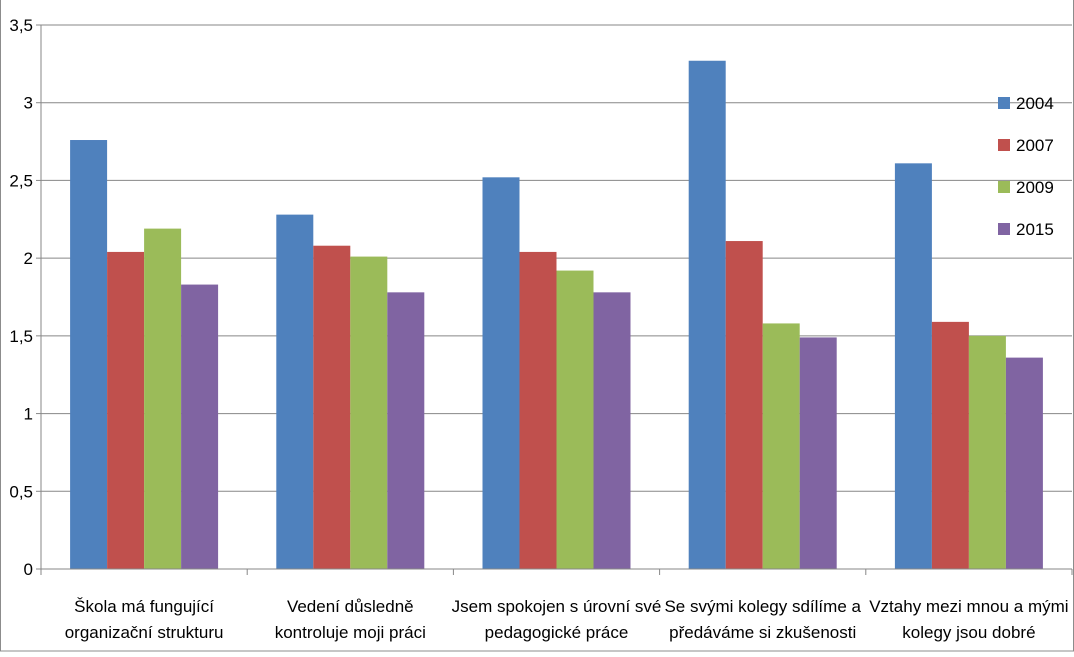 The image size is (1074, 657). What do you see at coordinates (28, 414) in the screenshot?
I see `y-tick-label: 1` at bounding box center [28, 414].